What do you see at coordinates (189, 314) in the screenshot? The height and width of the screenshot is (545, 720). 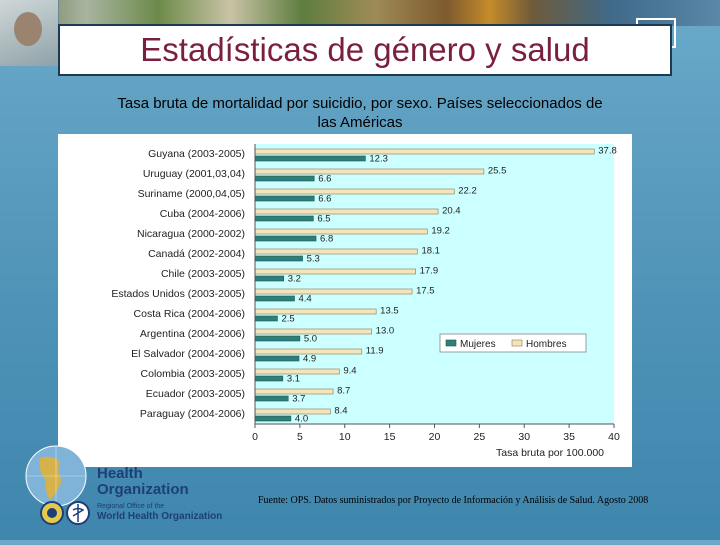 I see `category-label-8: Costa Rica (2004-2006)` at bounding box center [189, 314].